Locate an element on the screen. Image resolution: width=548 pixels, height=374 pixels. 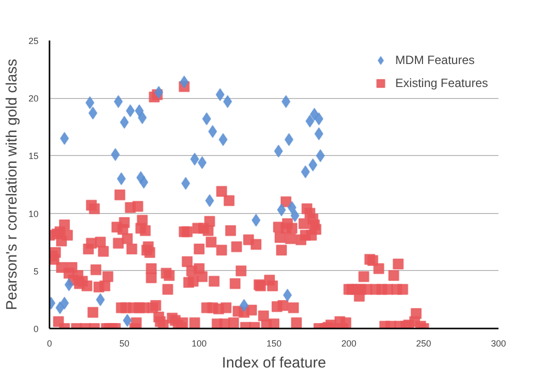
x-tick-label: 200 is located at coordinates (348, 343).